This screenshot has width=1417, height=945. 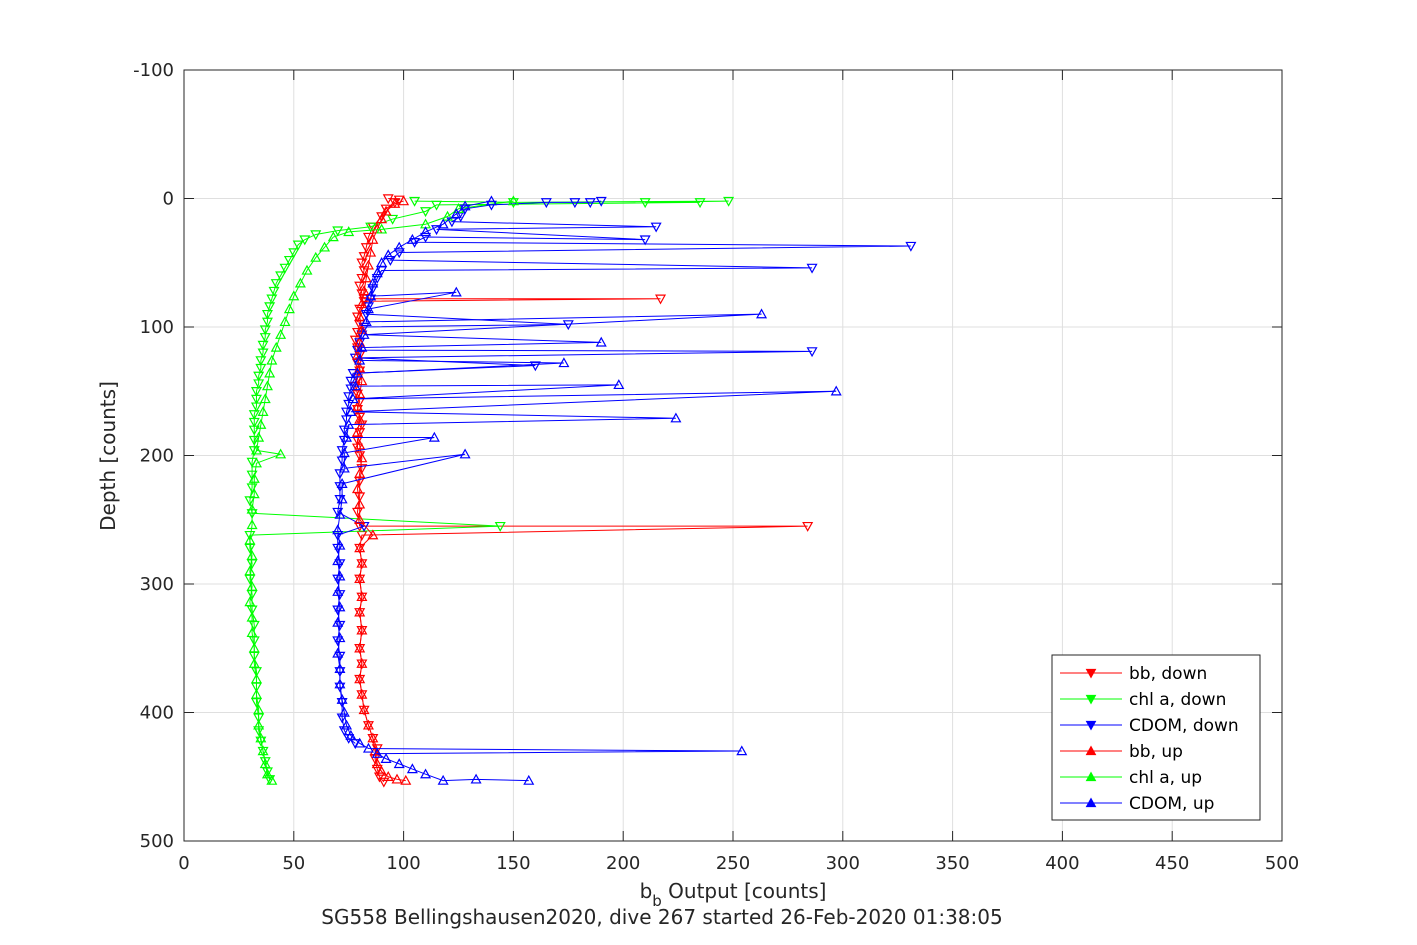 I want to click on y-tick-label: 0, so click(x=168, y=199).